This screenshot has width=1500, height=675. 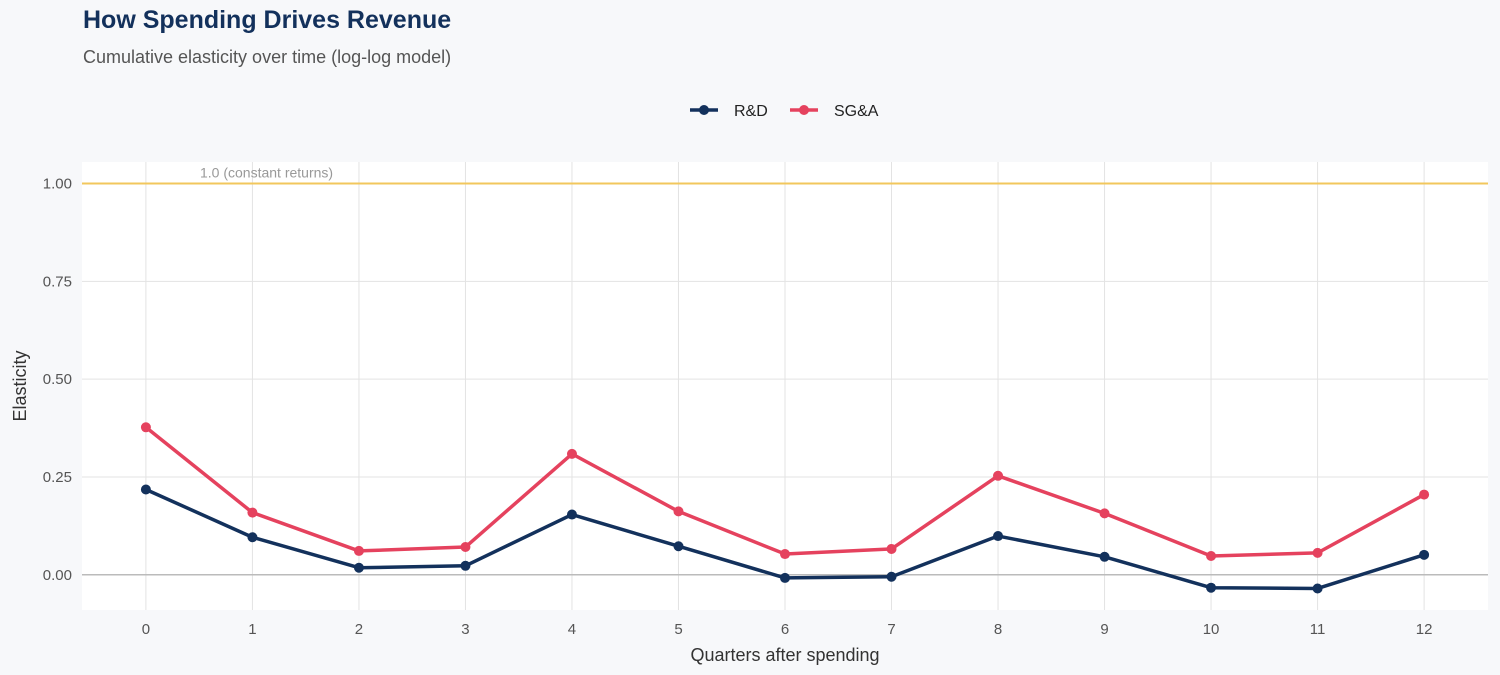 I want to click on x-tick-label: 12, so click(x=1424, y=629).